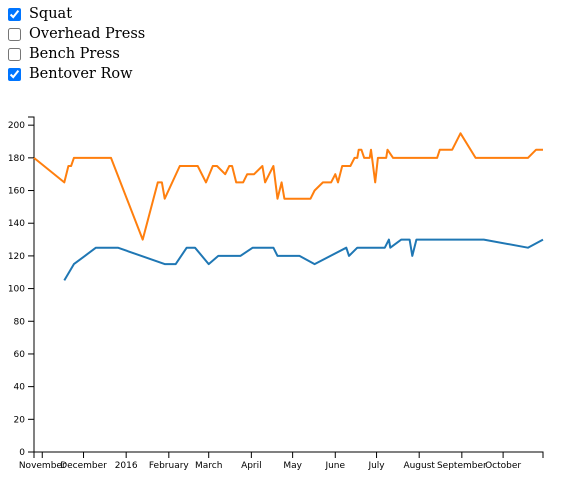 The height and width of the screenshot is (492, 571). What do you see at coordinates (334, 466) in the screenshot?
I see `x-tick-label: June` at bounding box center [334, 466].